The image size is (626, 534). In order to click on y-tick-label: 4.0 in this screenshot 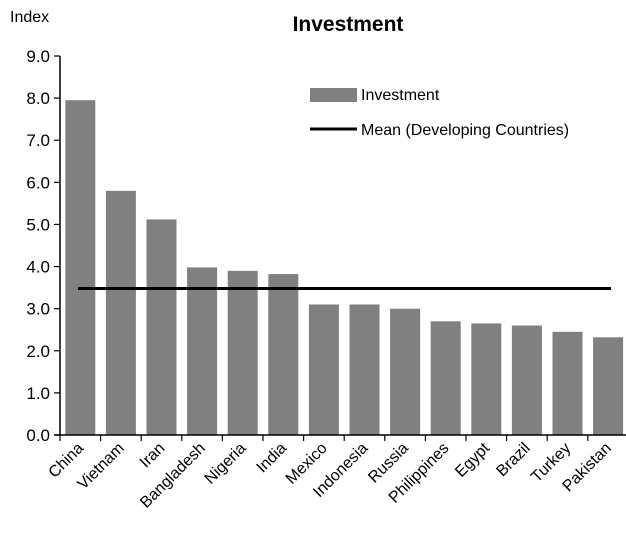, I will do `click(38, 267)`.